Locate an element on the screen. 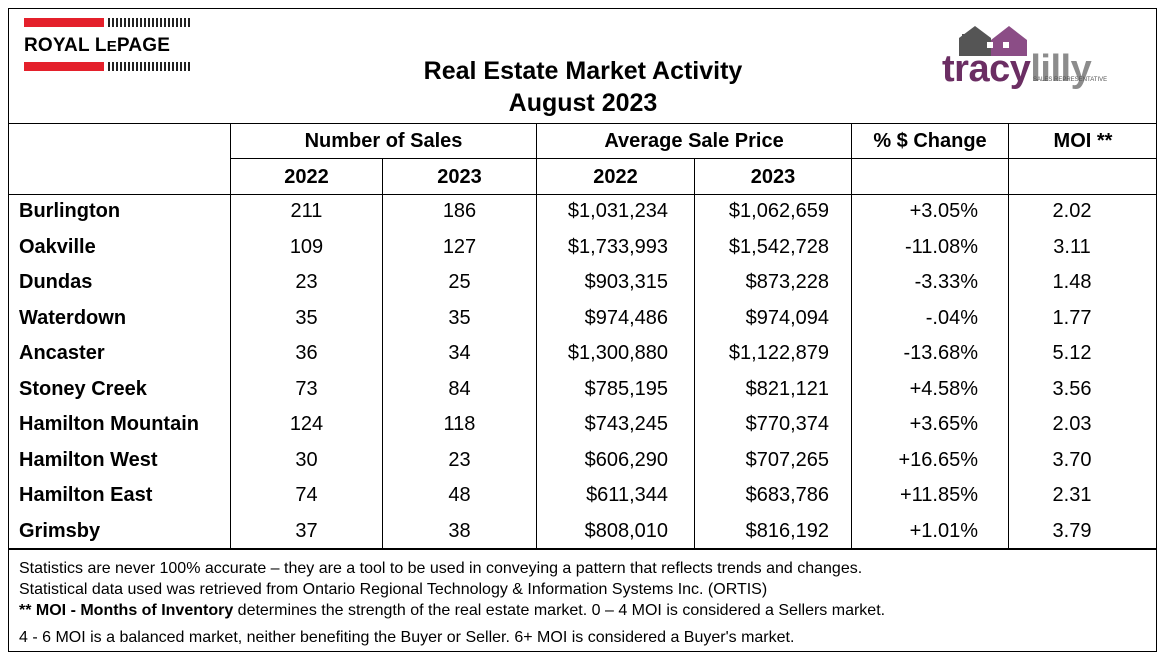 This screenshot has height=669, width=1166. row-area-label: Ancaster is located at coordinates (62, 353).